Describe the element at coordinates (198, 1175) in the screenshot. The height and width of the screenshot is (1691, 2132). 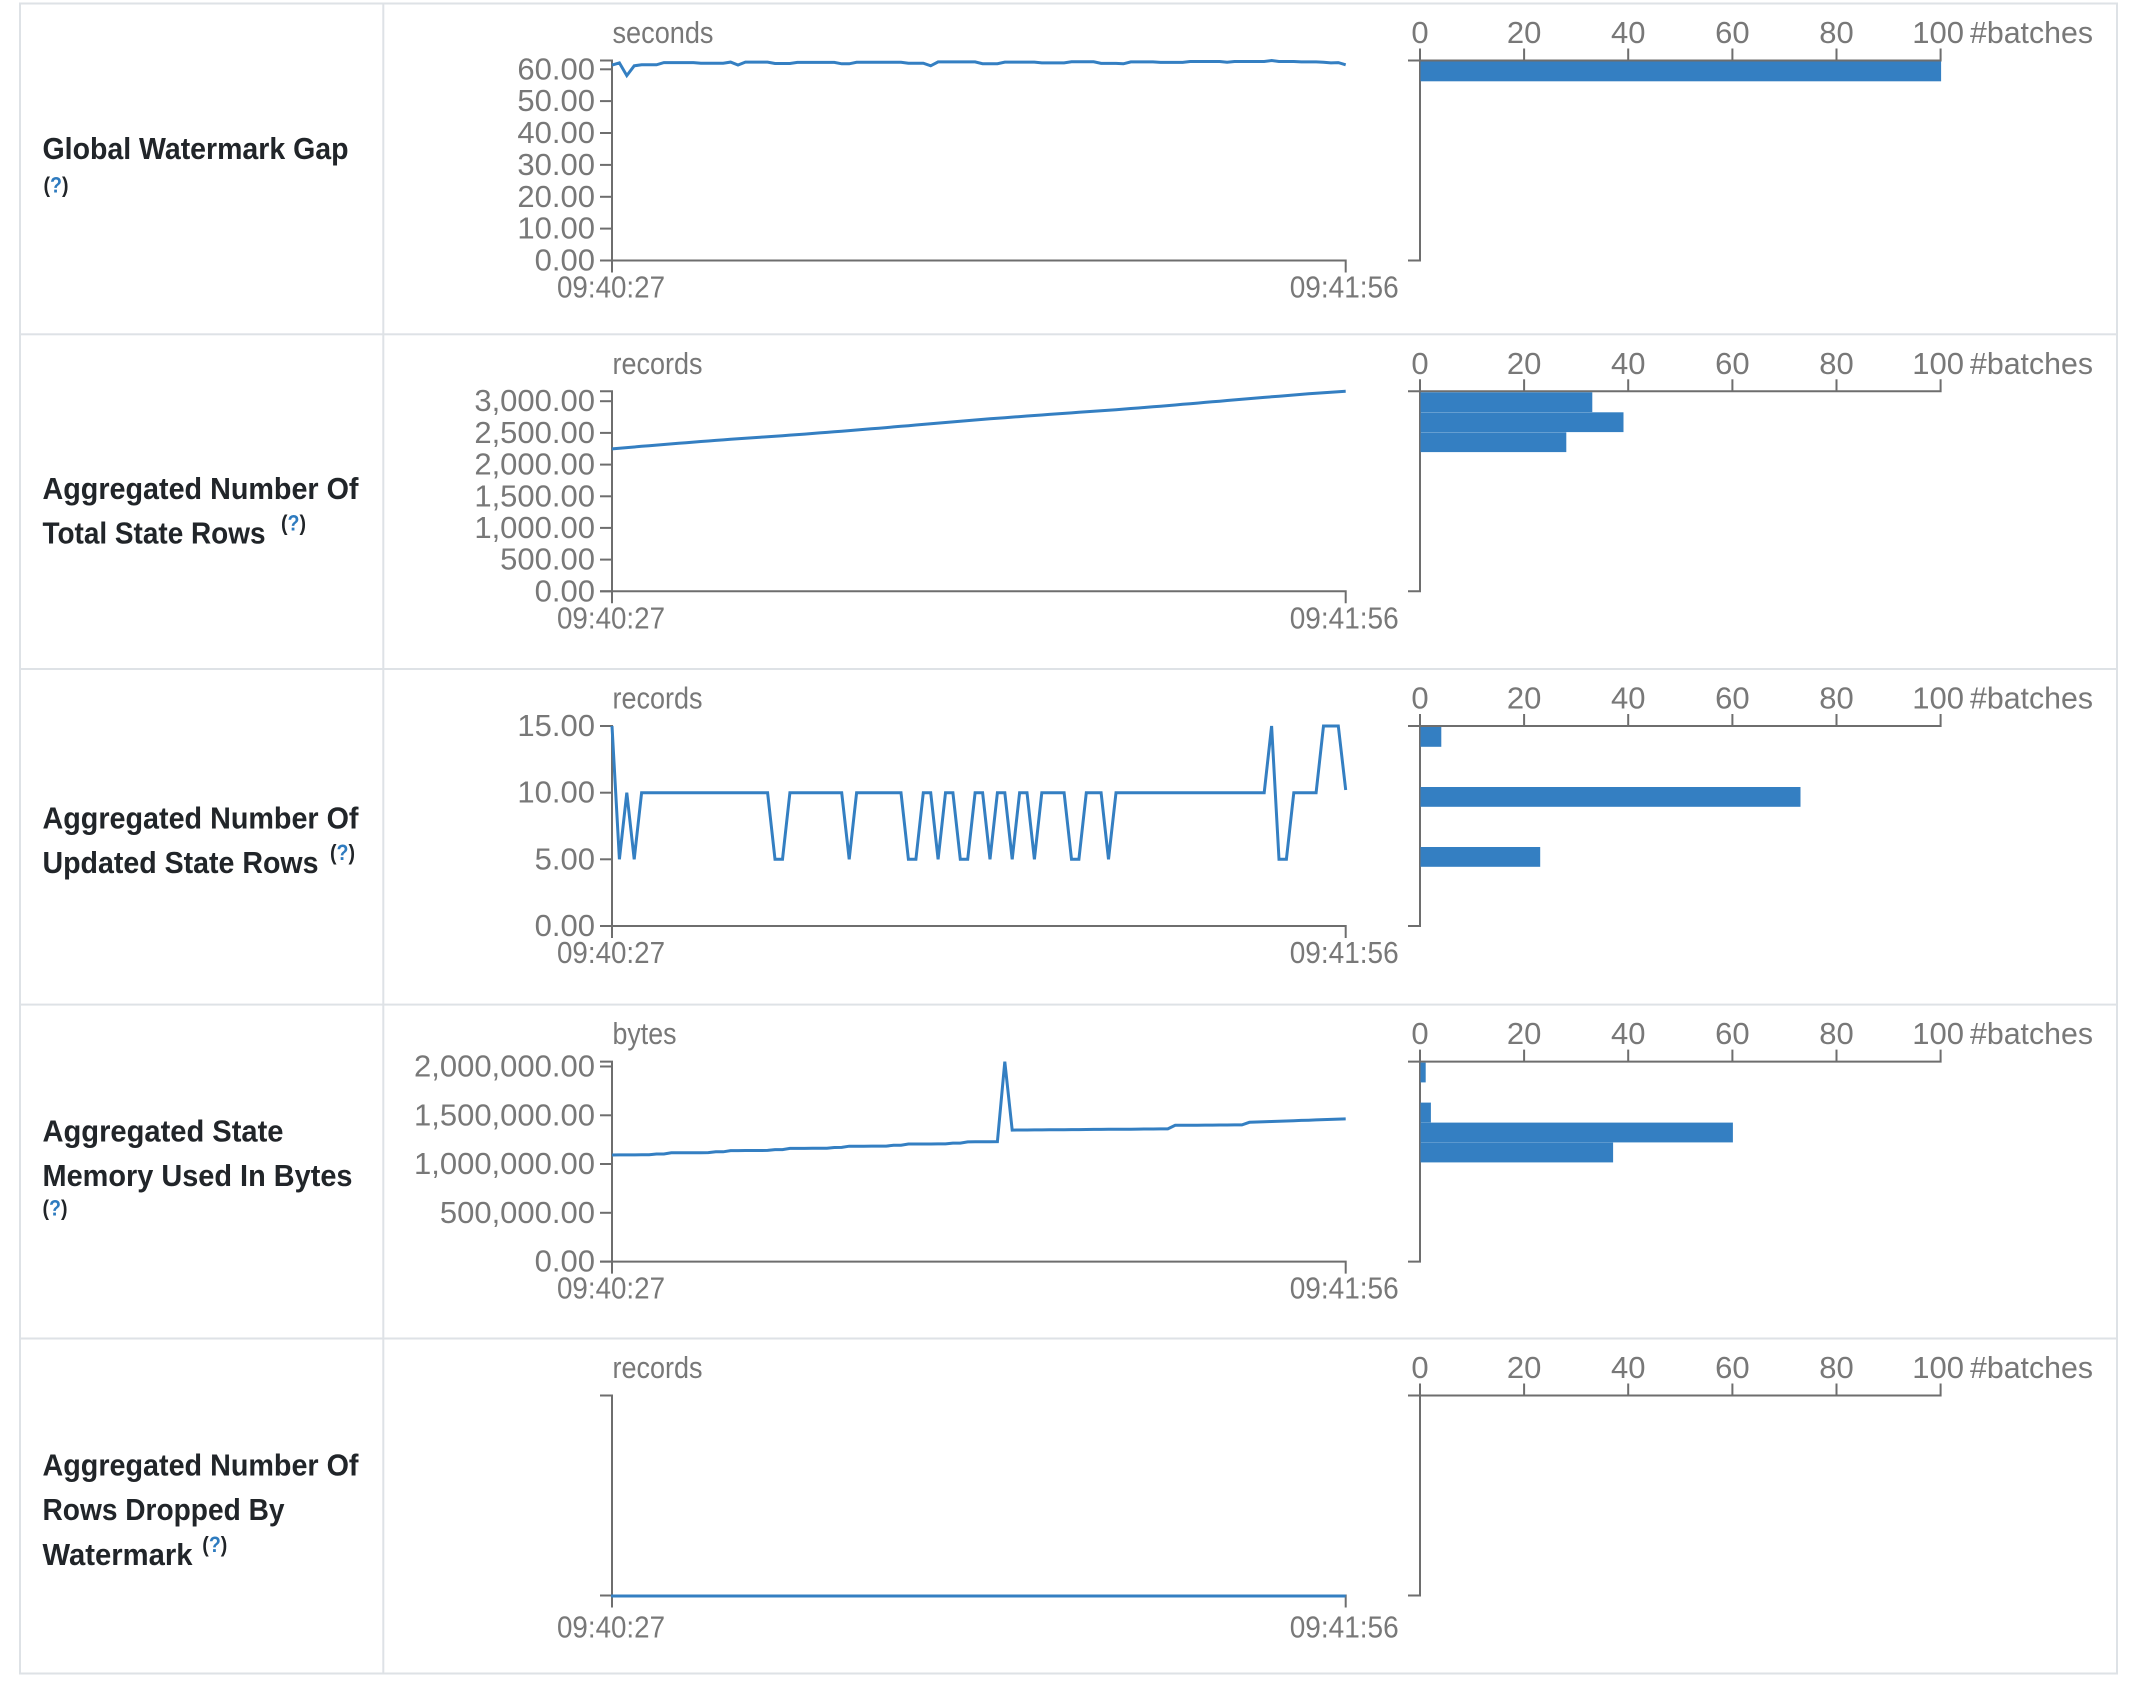
I see `svg-text: Memory Used In Bytes` at that location.